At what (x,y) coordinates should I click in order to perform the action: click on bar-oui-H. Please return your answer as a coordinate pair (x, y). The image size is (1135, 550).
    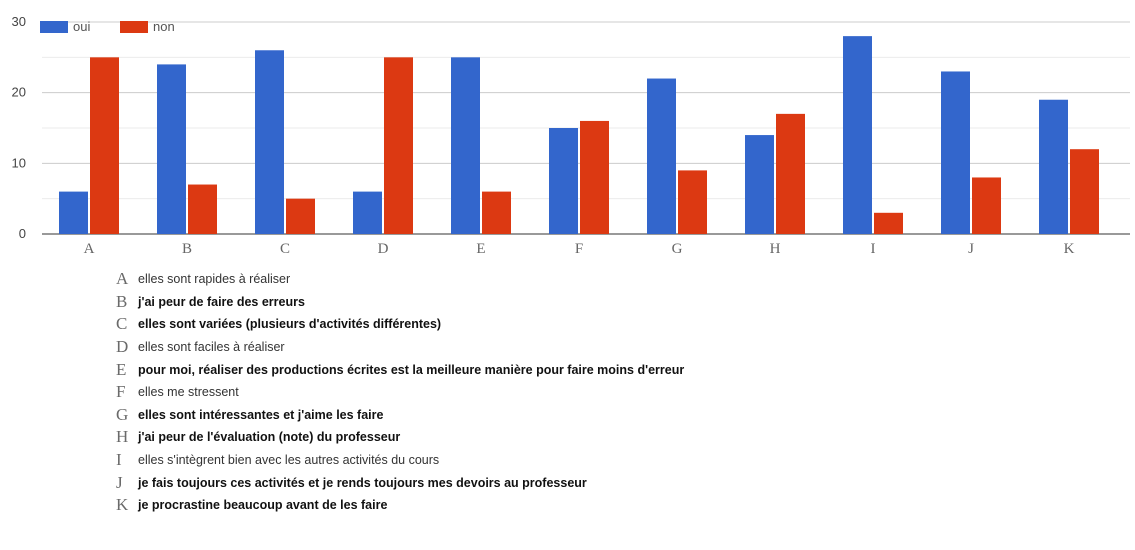
    Looking at the image, I should click on (759, 184).